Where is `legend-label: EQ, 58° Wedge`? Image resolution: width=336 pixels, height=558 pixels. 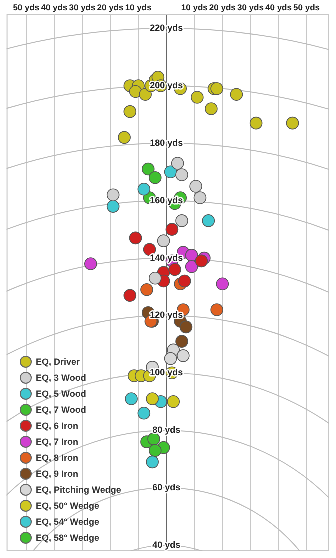
legend-label: EQ, 58° Wedge is located at coordinates (68, 538).